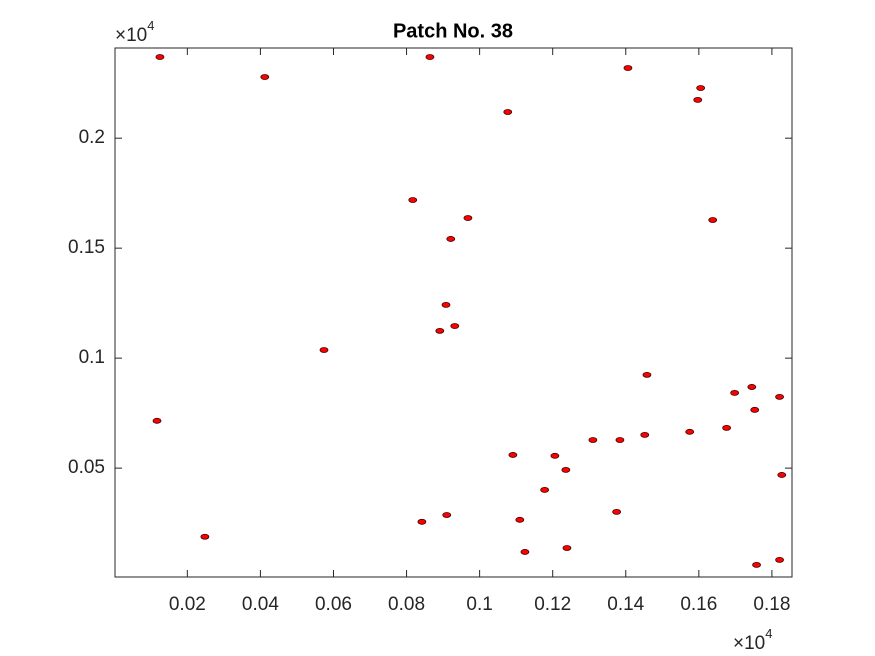  I want to click on y-tick-label: 0.05, so click(86, 467).